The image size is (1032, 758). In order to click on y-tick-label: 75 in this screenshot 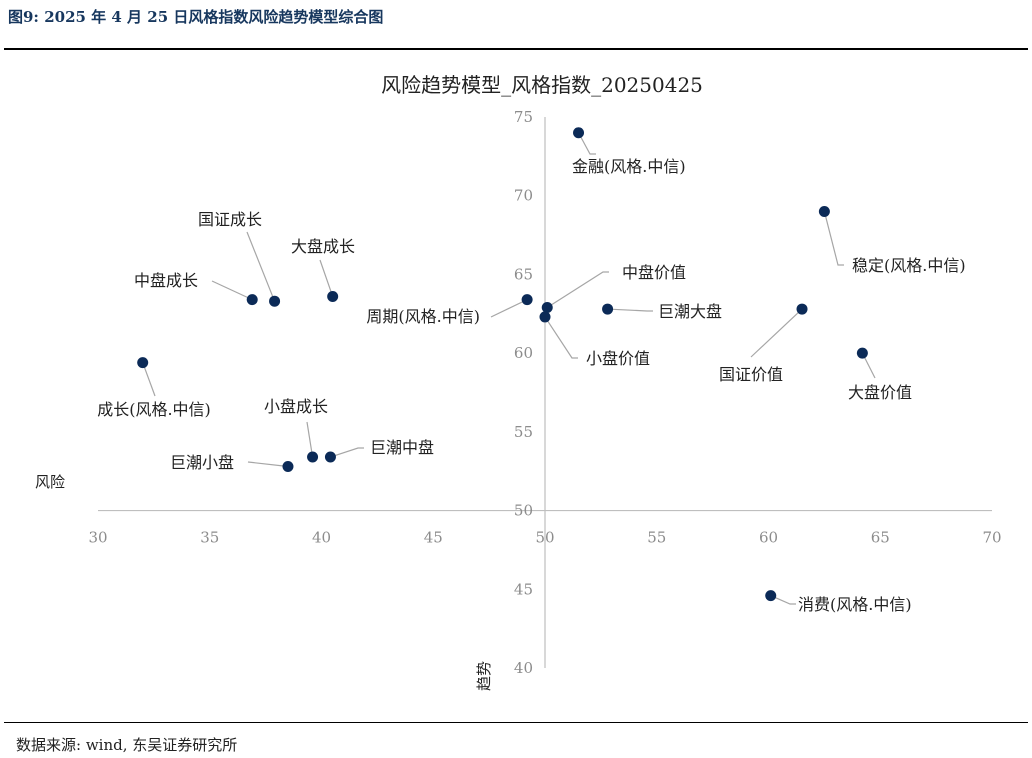, I will do `click(523, 117)`.